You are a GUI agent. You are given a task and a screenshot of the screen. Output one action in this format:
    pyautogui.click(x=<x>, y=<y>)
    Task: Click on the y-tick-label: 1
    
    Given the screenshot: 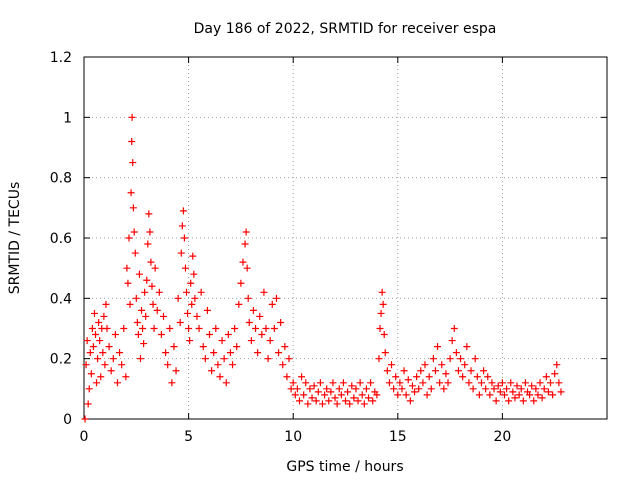 What is the action you would take?
    pyautogui.click(x=67, y=118)
    